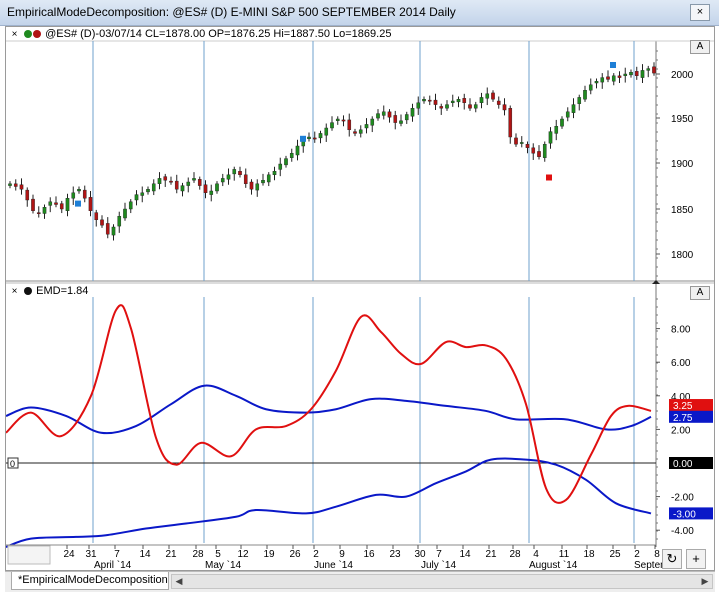 This screenshot has width=719, height=596. What do you see at coordinates (179, 581) in the screenshot?
I see `scroll-left-icon: ◀` at bounding box center [179, 581].